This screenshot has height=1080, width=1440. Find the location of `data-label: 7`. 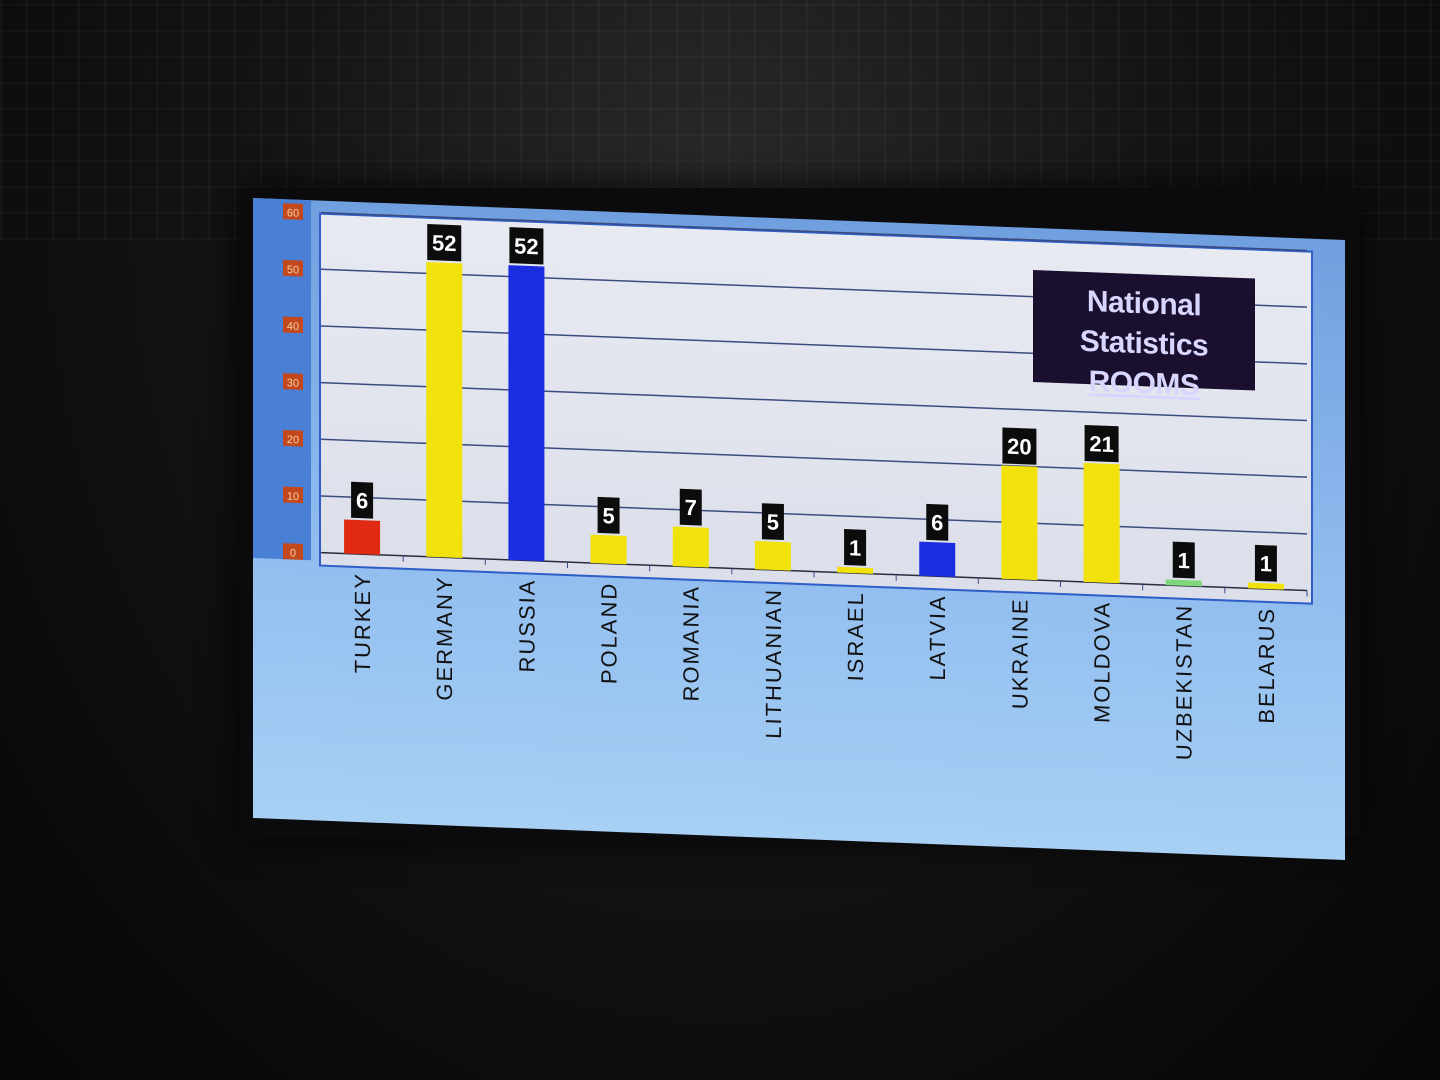

data-label: 7 is located at coordinates (691, 507).